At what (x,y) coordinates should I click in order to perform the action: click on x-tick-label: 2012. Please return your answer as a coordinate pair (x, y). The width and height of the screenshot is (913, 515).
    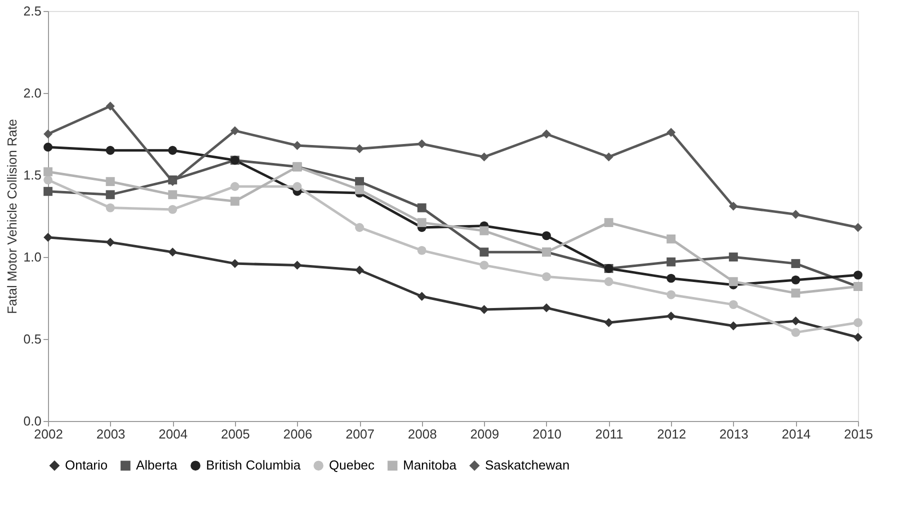
    Looking at the image, I should click on (671, 434).